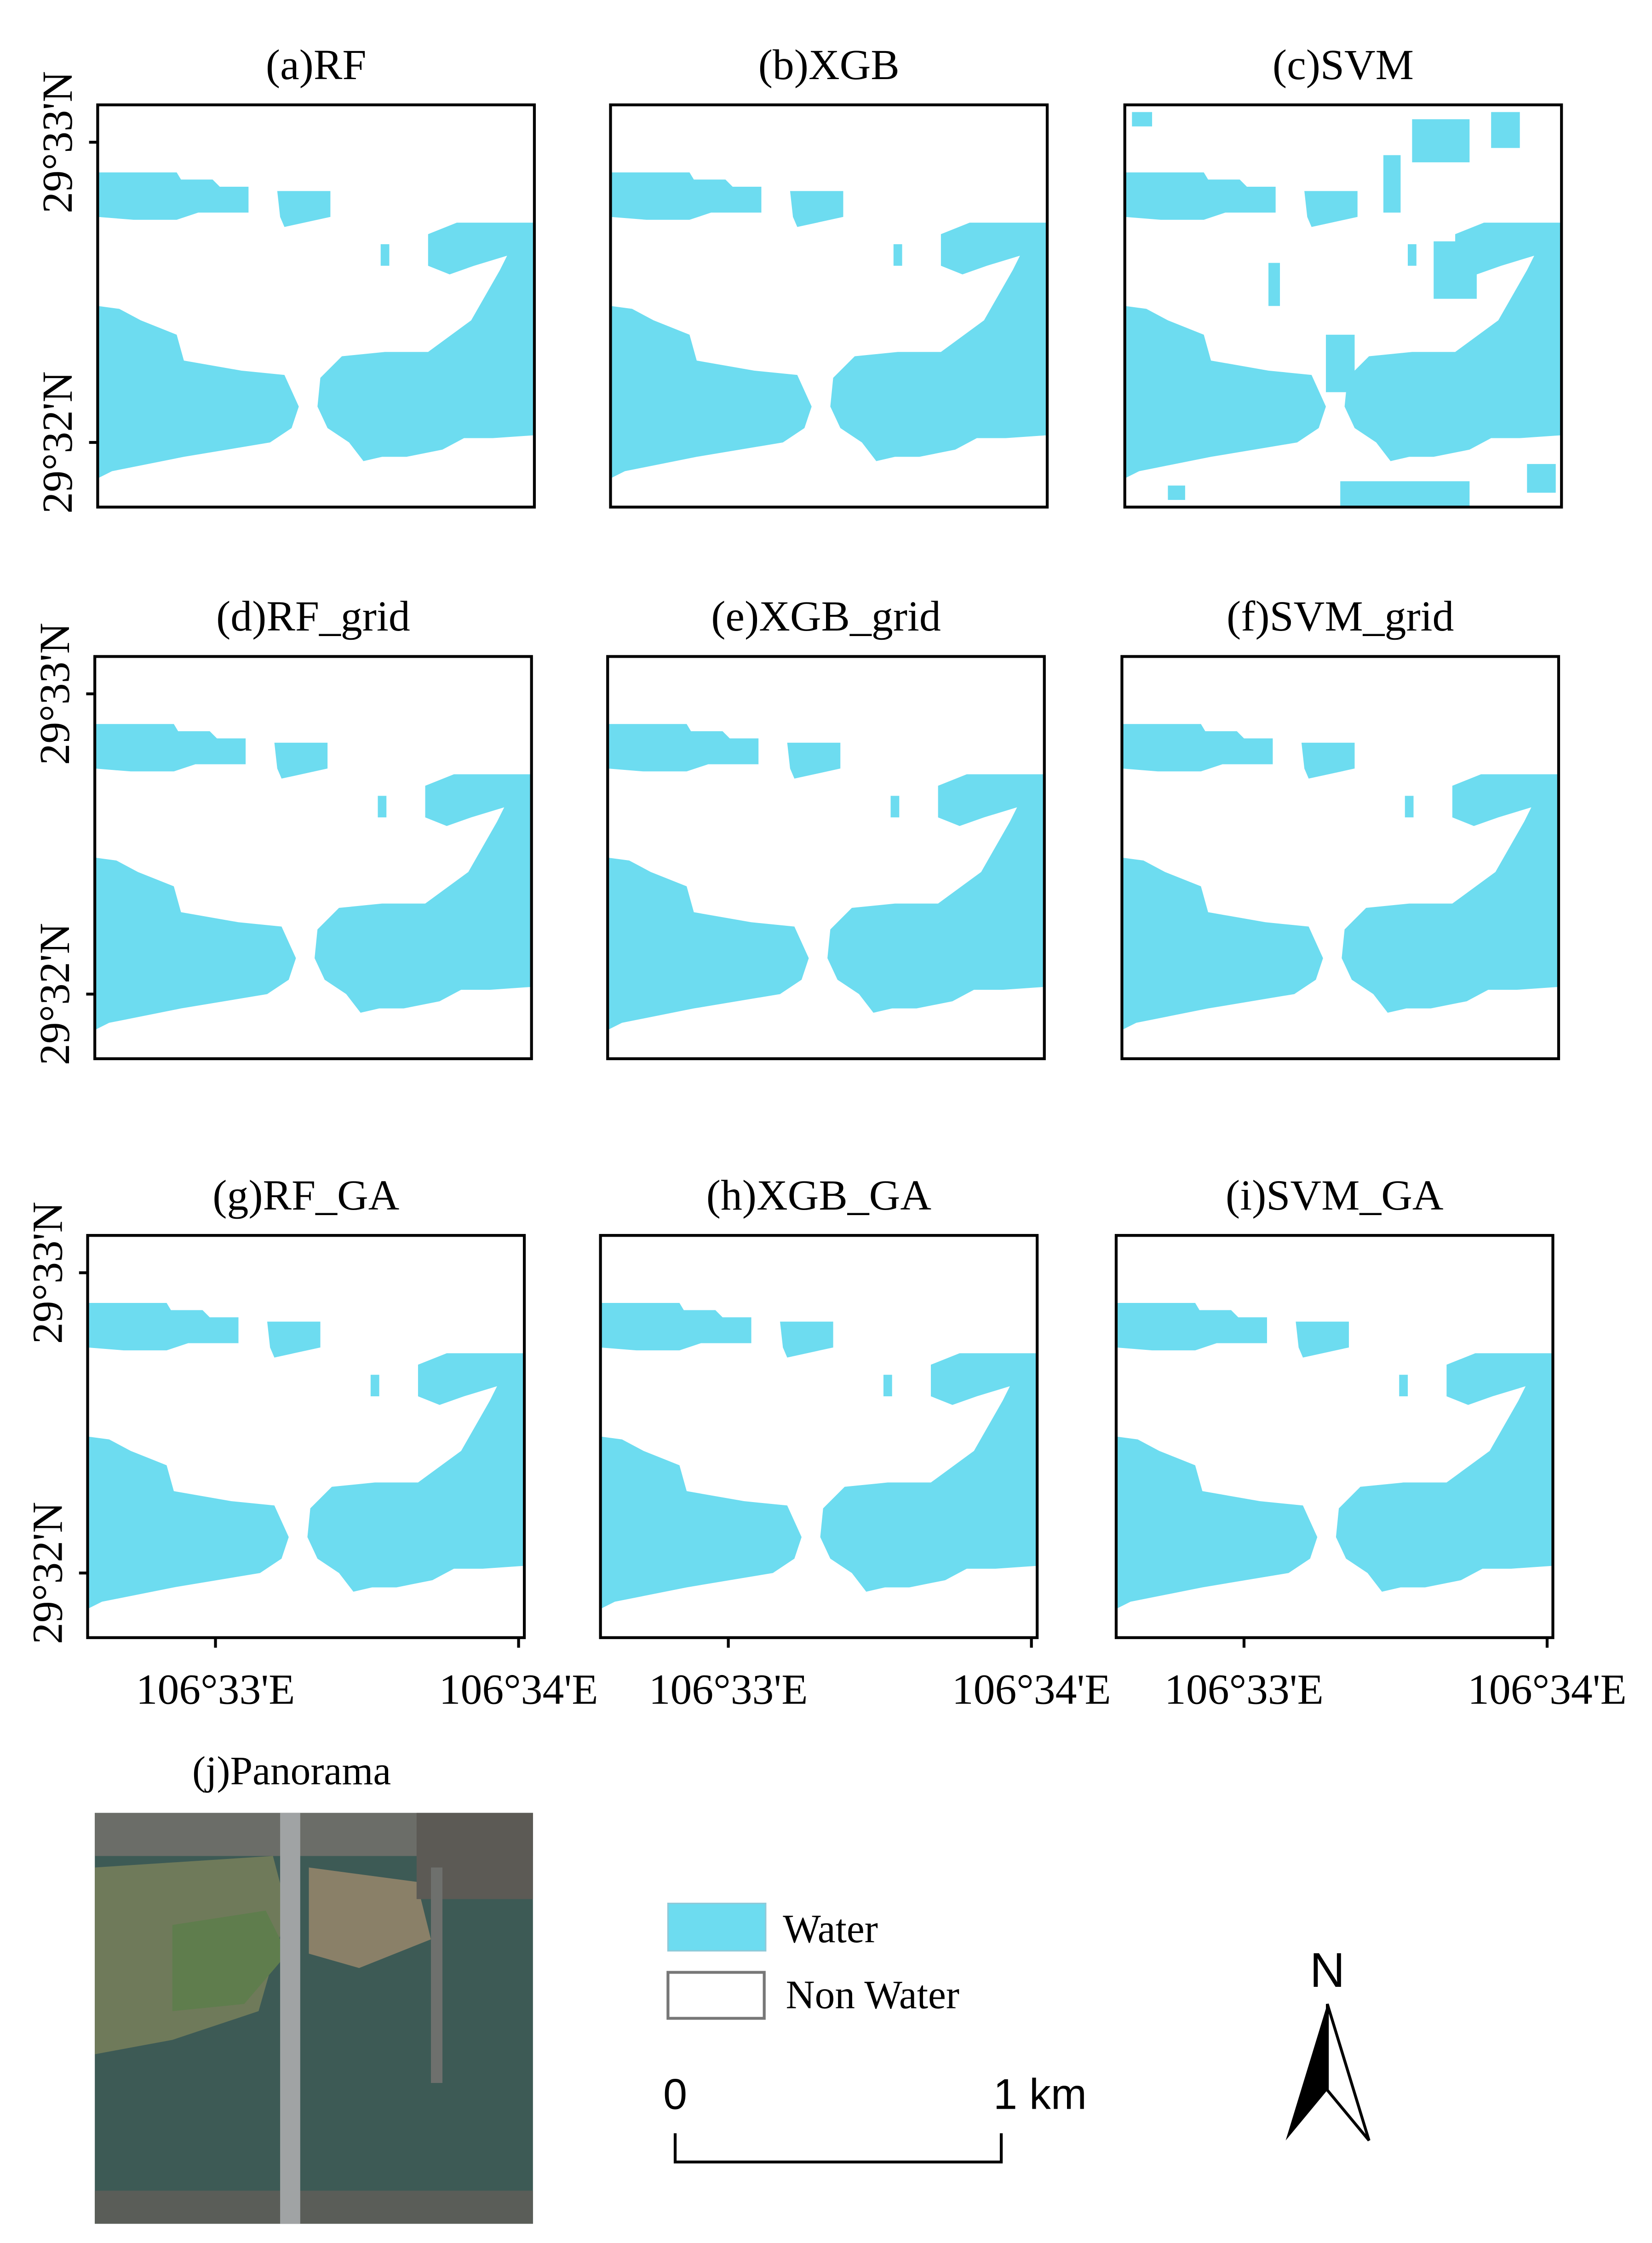  Describe the element at coordinates (717, 1927) in the screenshot. I see `legend-swatch-water` at that location.